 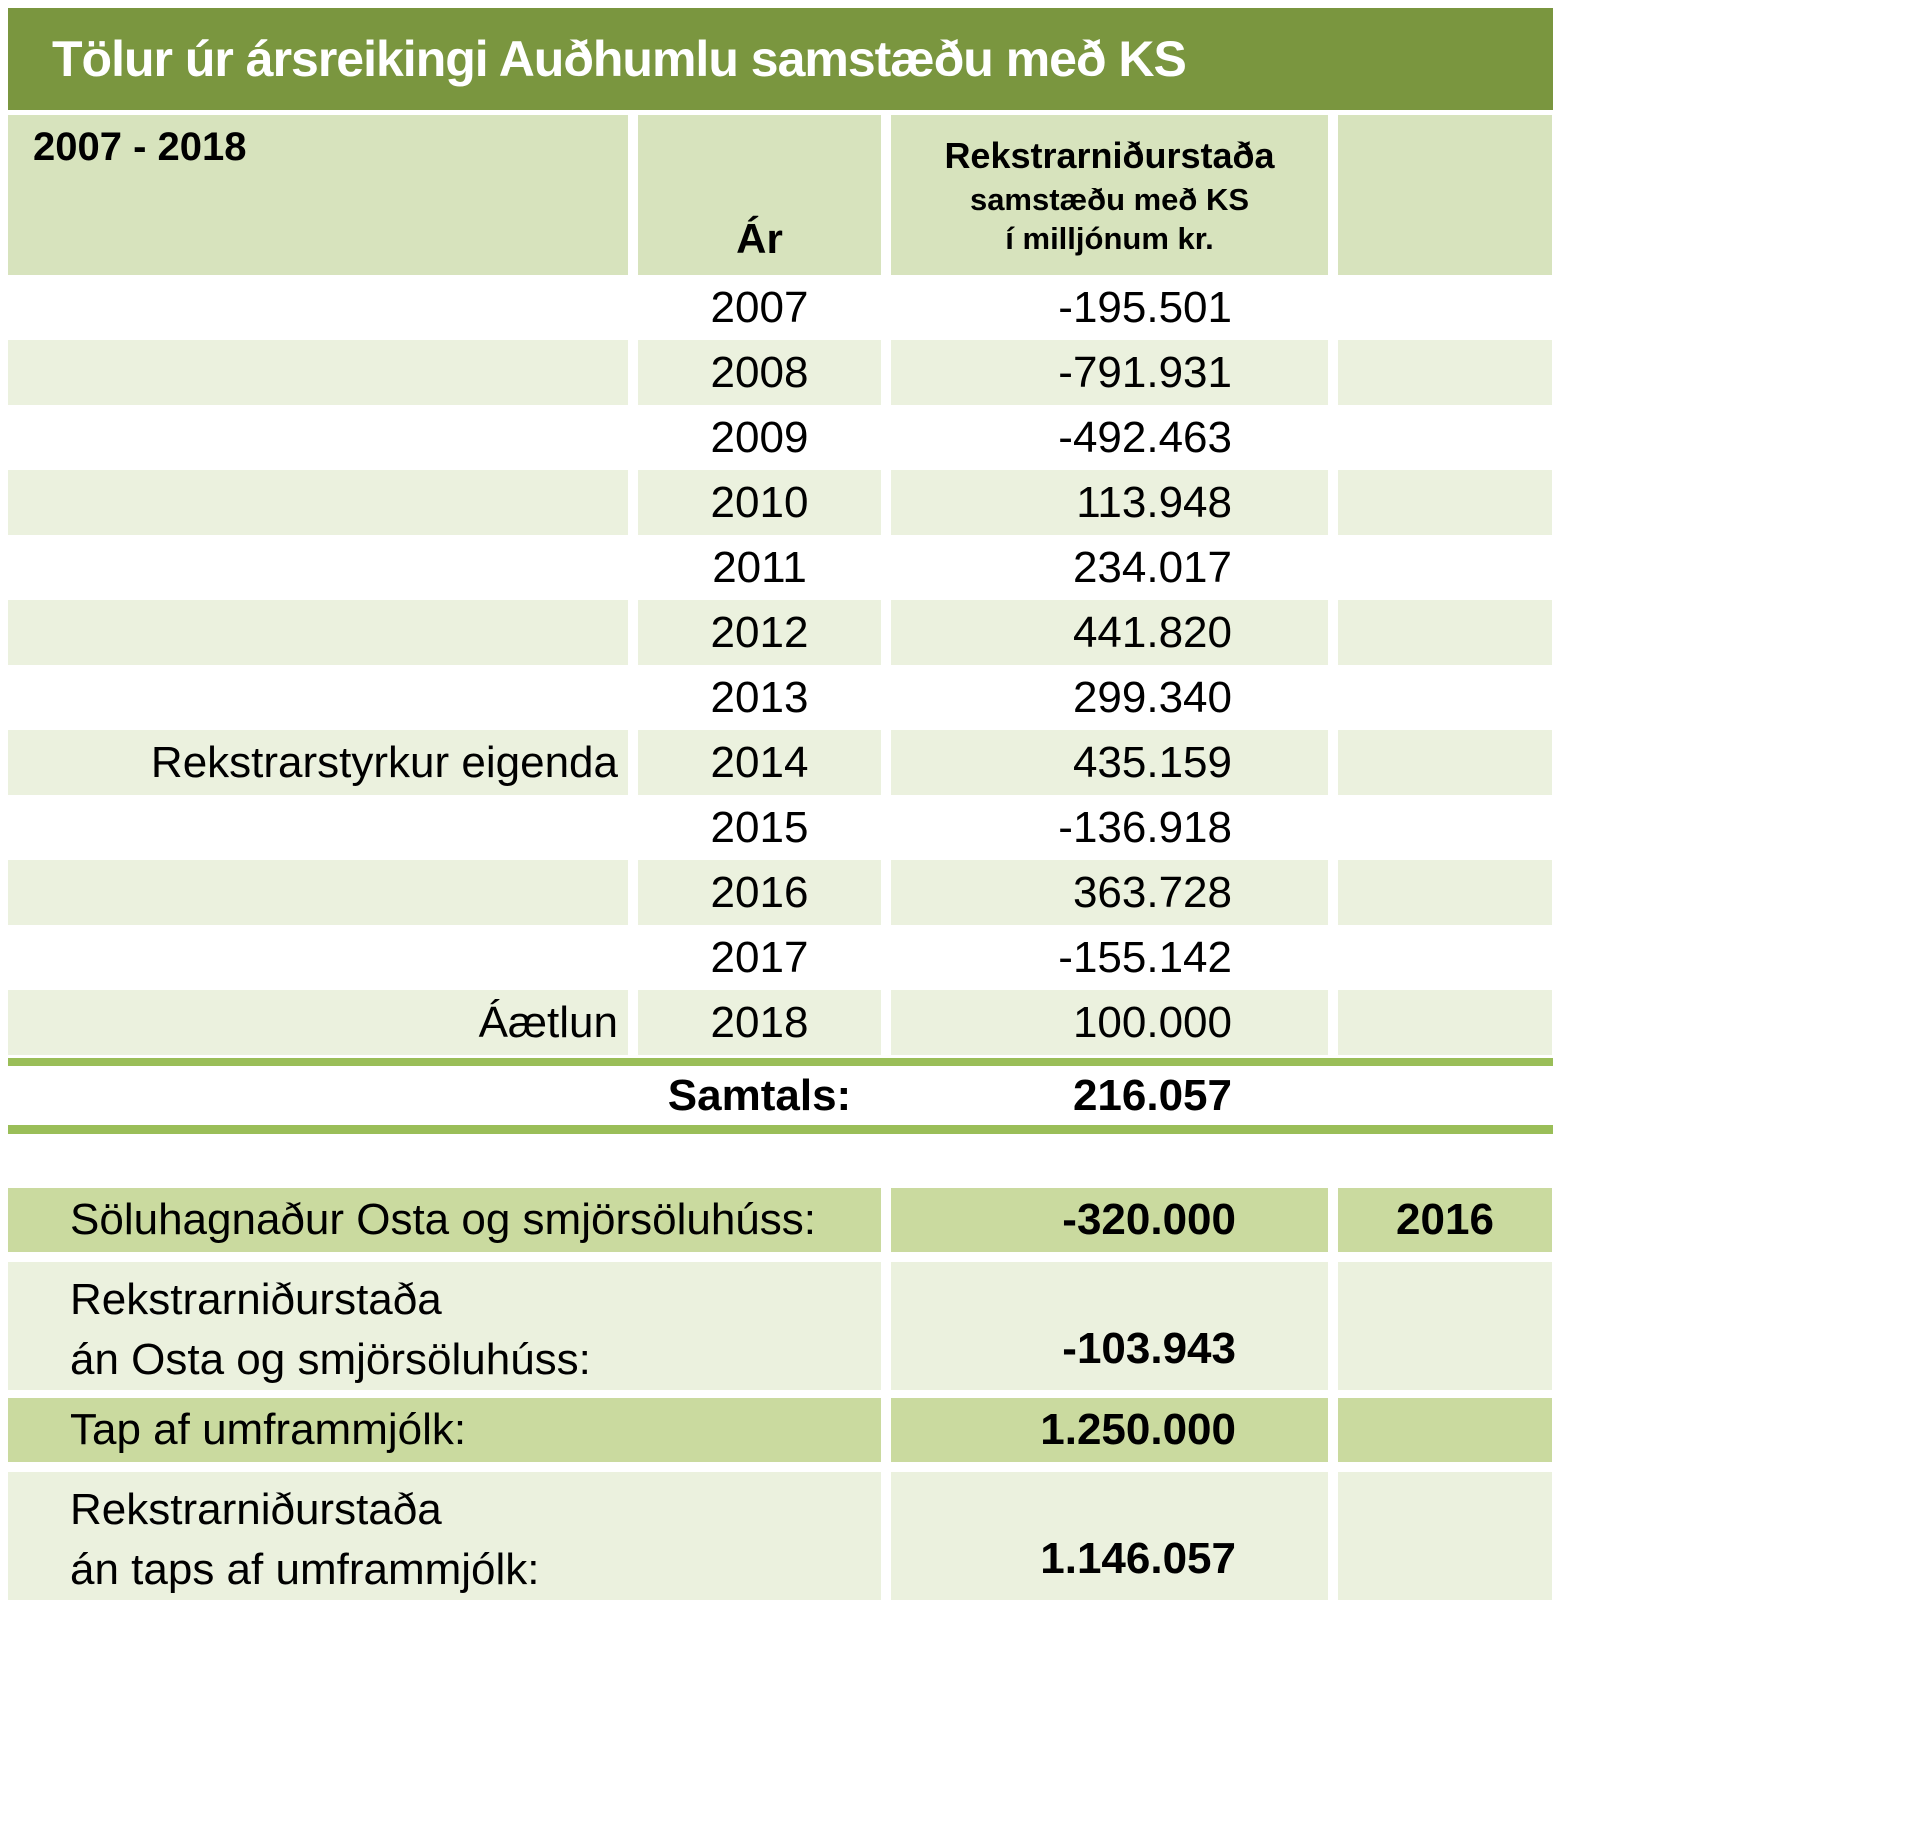 What do you see at coordinates (1152, 1095) in the screenshot?
I see `totals-value: 216.057` at bounding box center [1152, 1095].